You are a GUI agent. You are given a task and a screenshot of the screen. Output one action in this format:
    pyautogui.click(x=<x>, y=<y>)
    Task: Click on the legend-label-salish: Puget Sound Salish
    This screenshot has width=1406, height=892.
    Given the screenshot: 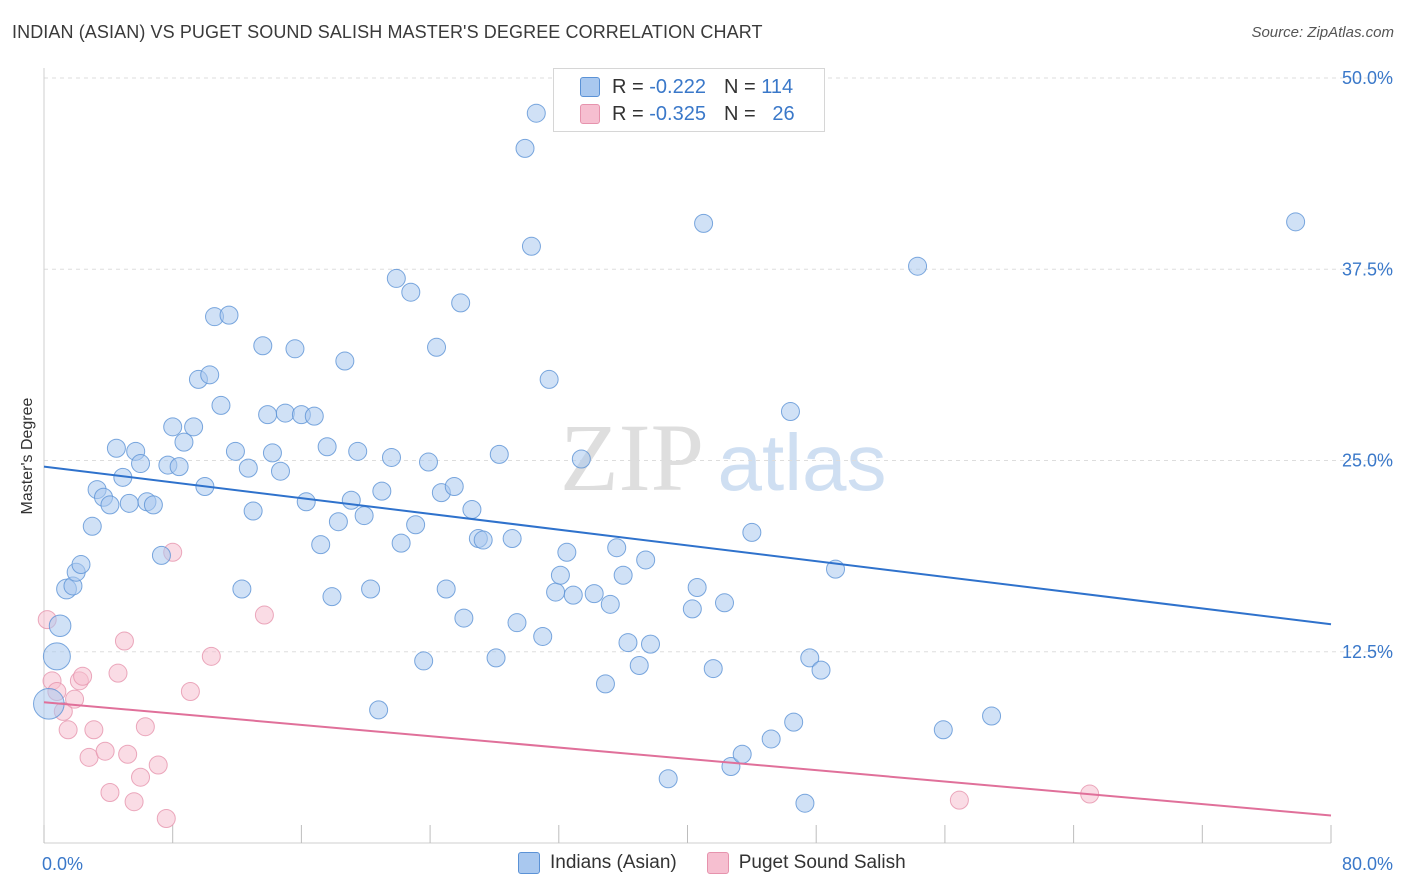 What is the action you would take?
    pyautogui.click(x=822, y=862)
    